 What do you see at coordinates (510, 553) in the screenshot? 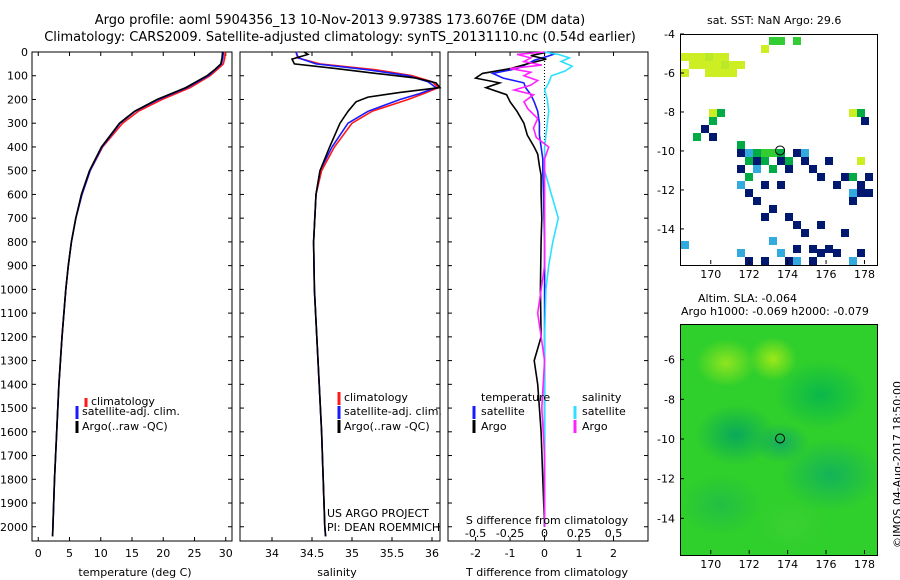
I see `x-tick-label: -1` at bounding box center [510, 553].